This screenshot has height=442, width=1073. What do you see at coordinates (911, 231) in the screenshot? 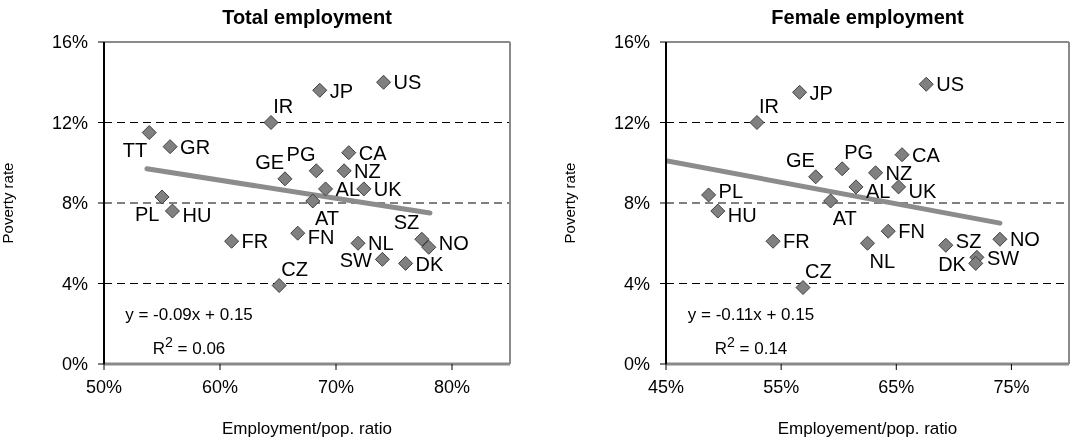
I see `data-label: FN` at bounding box center [911, 231].